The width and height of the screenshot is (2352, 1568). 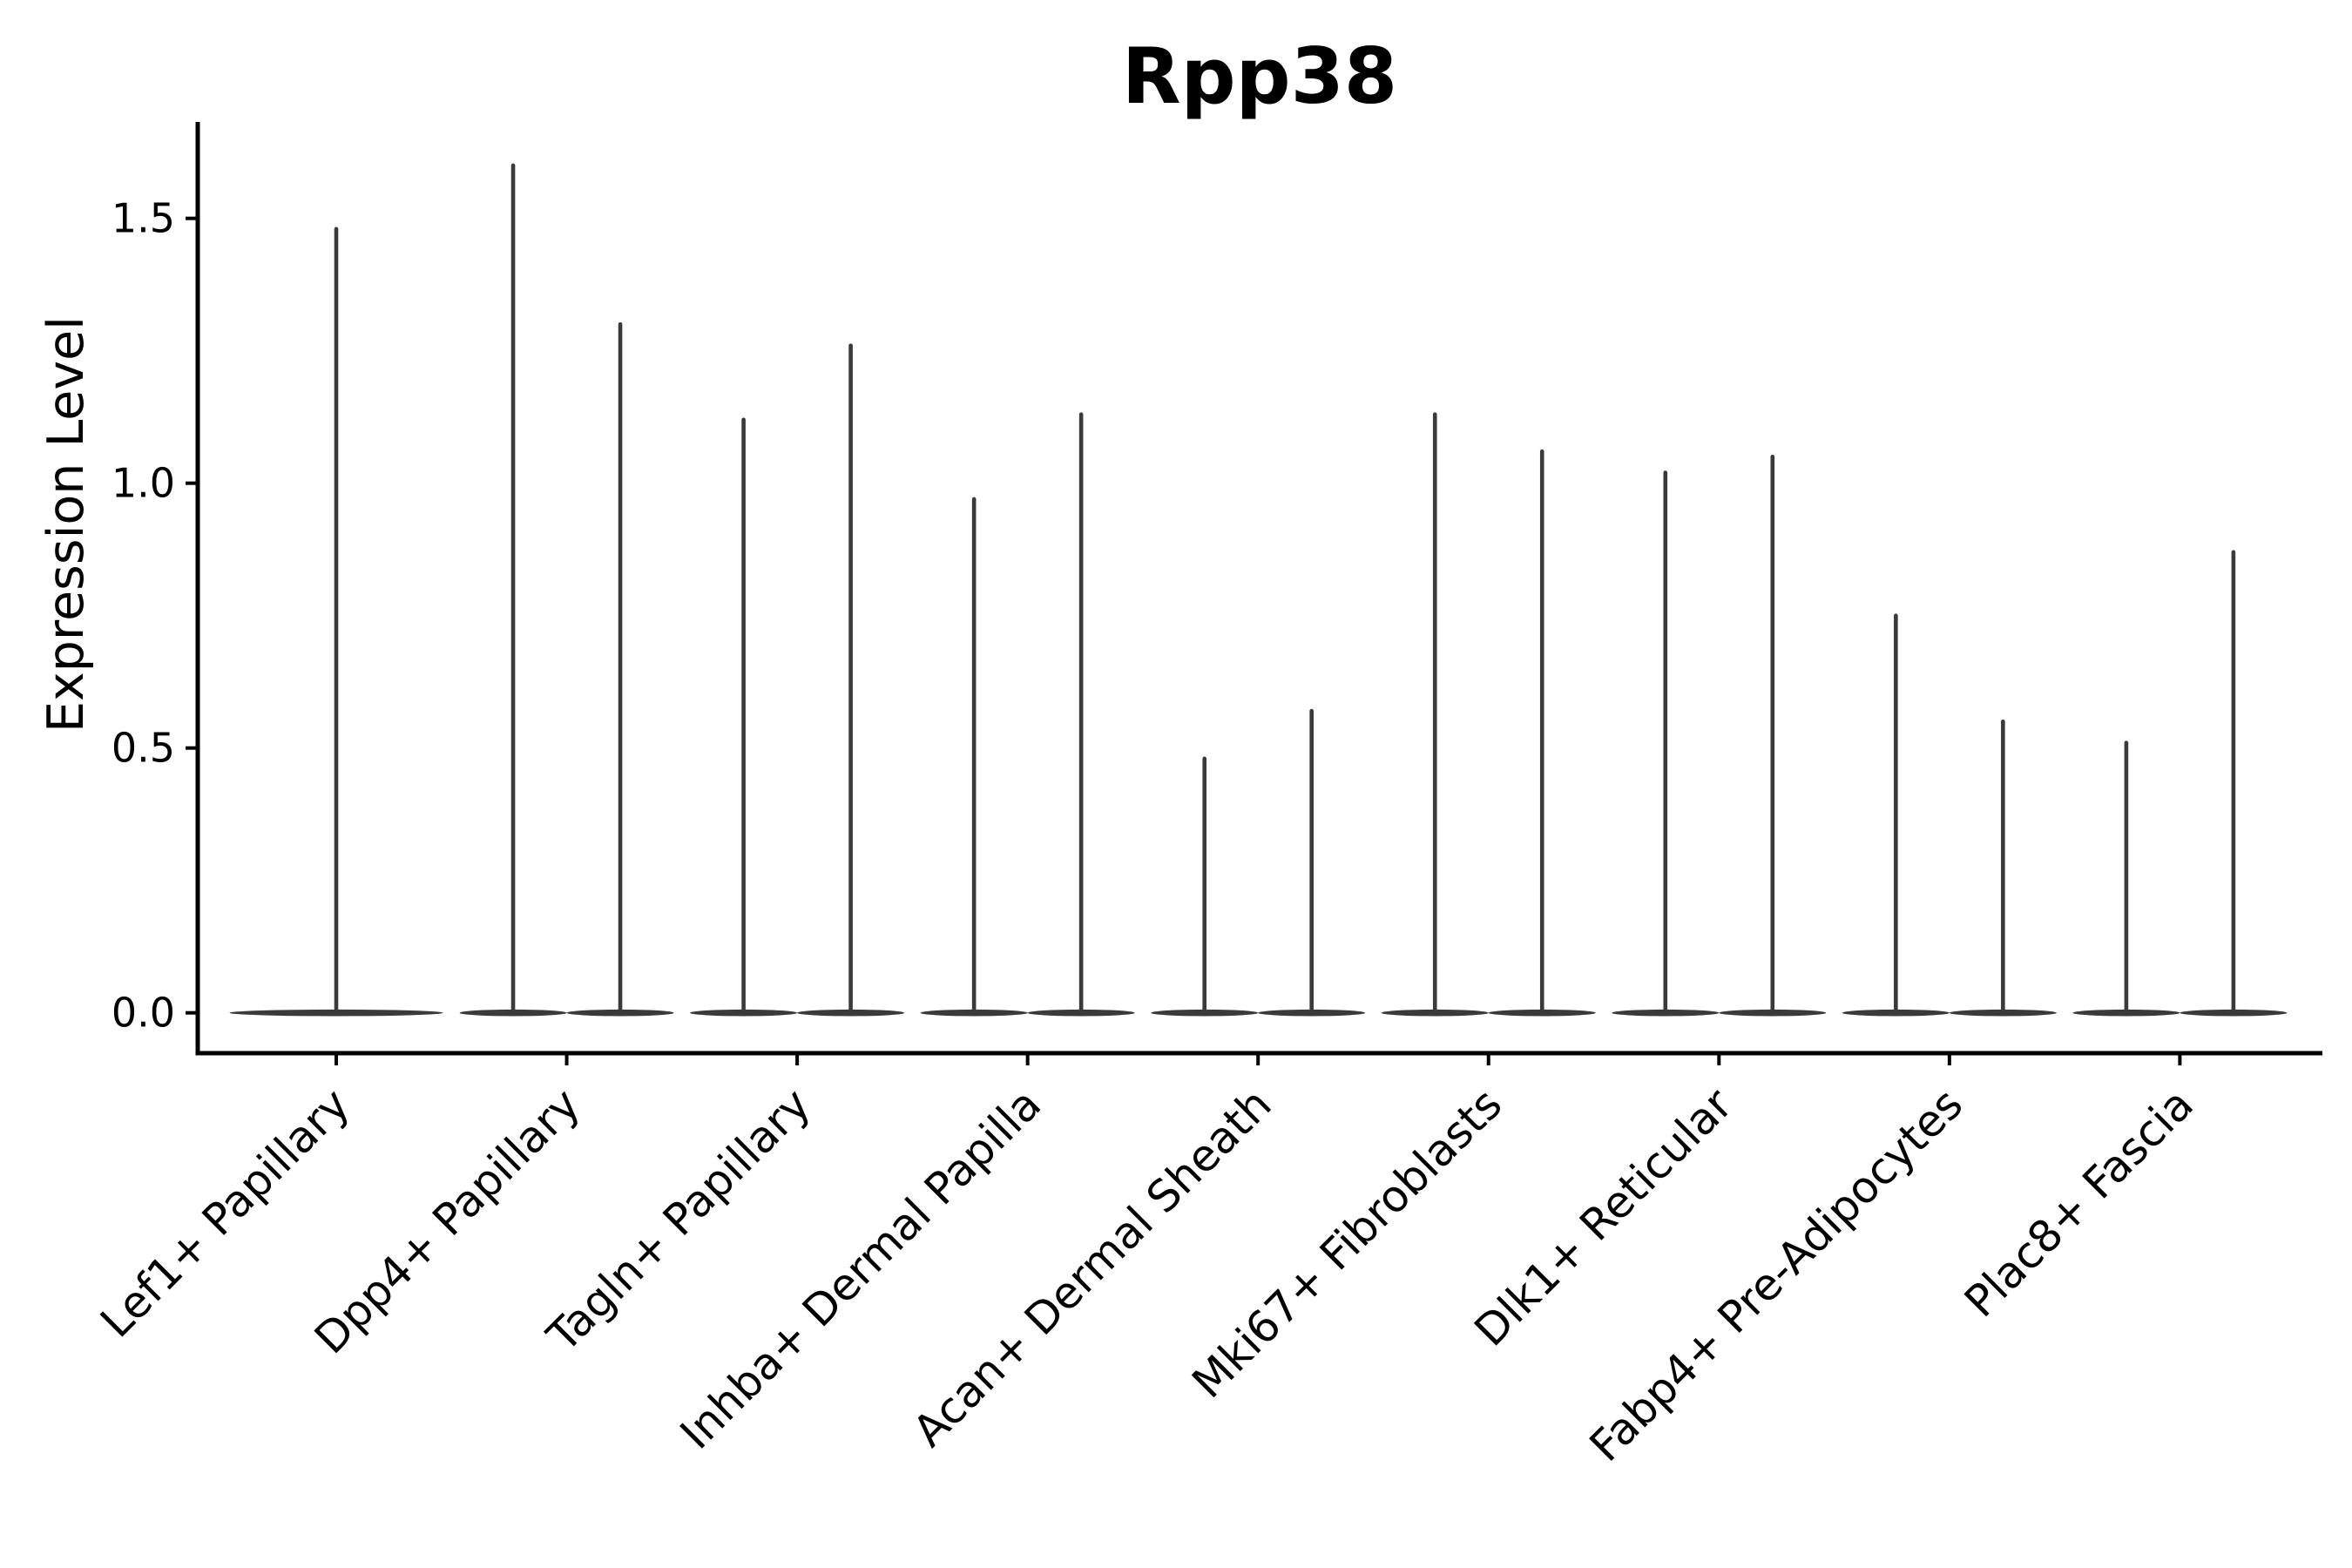 I want to click on x-tick-label: Lef1+ Papillary, so click(x=225, y=1212).